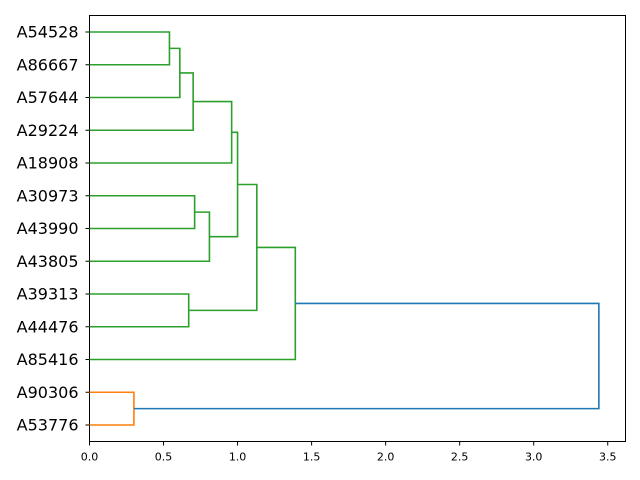  Describe the element at coordinates (48, 163) in the screenshot. I see `leaf-label: A18908` at that location.